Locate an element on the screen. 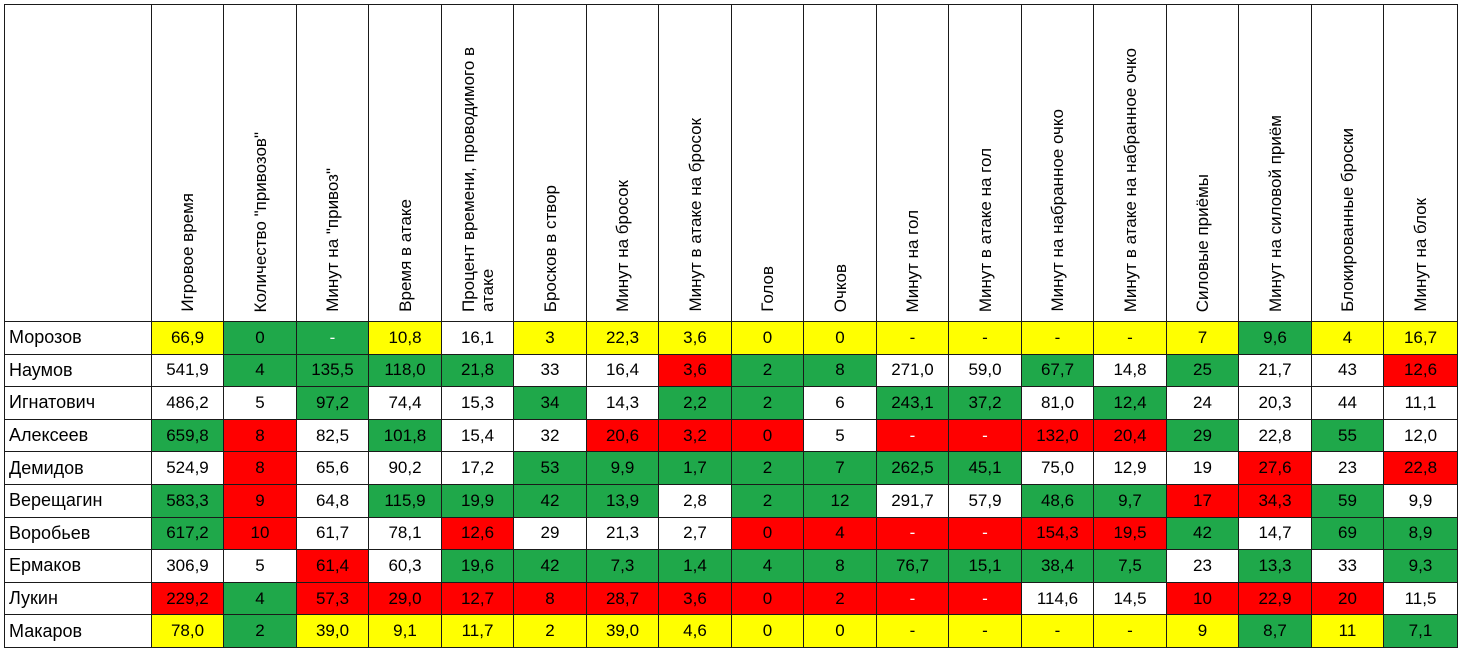  stat-cell: 81,0 is located at coordinates (1057, 403).